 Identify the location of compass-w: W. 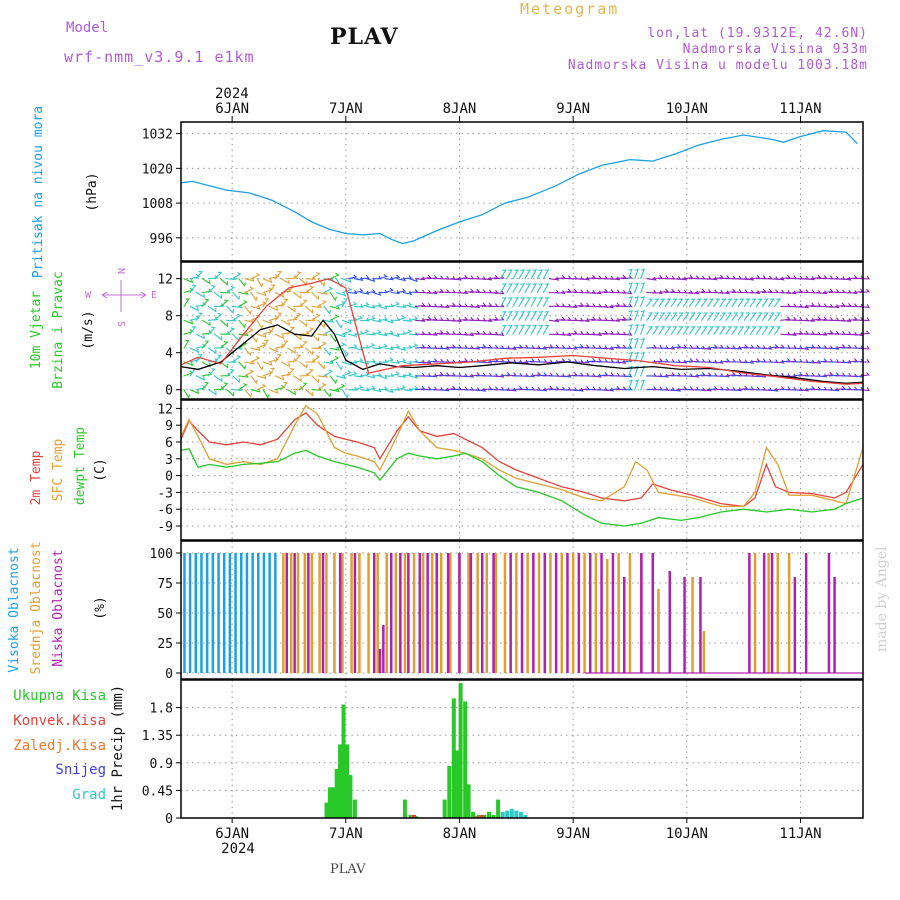
(88, 295).